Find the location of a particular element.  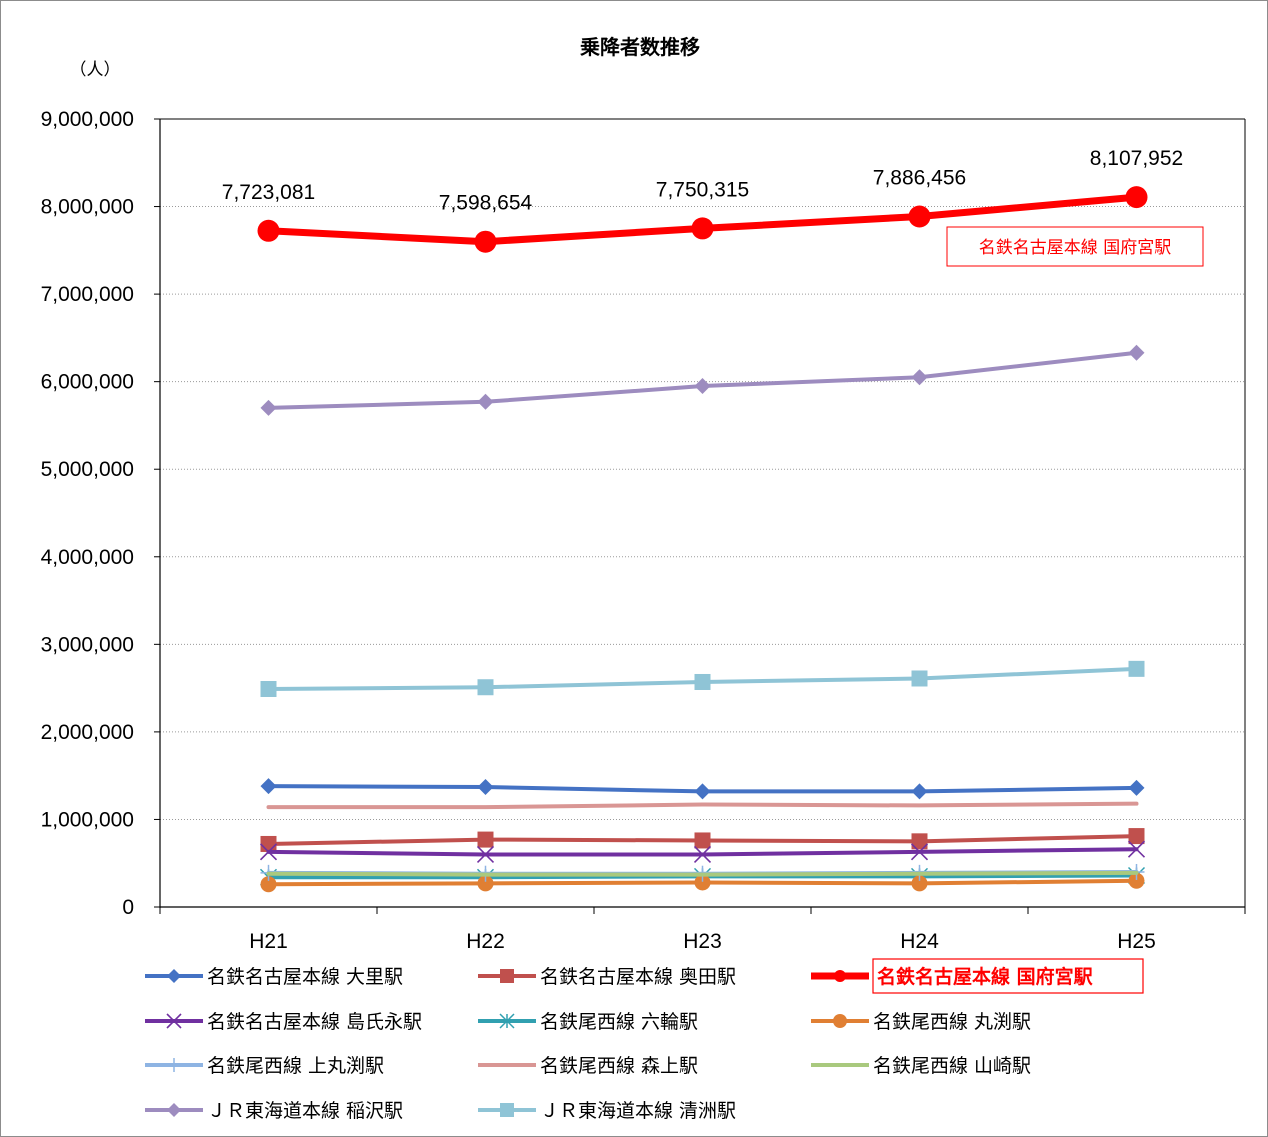

y-tick-label: 6,000,000 is located at coordinates (87, 382).